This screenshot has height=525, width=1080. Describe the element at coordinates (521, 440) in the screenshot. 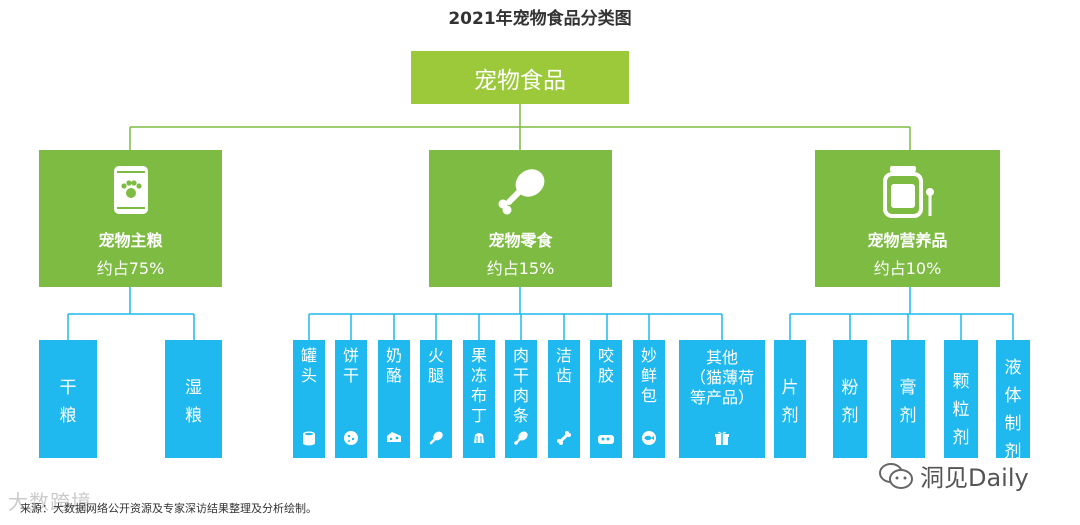

I see `meat-stick-icon` at that location.